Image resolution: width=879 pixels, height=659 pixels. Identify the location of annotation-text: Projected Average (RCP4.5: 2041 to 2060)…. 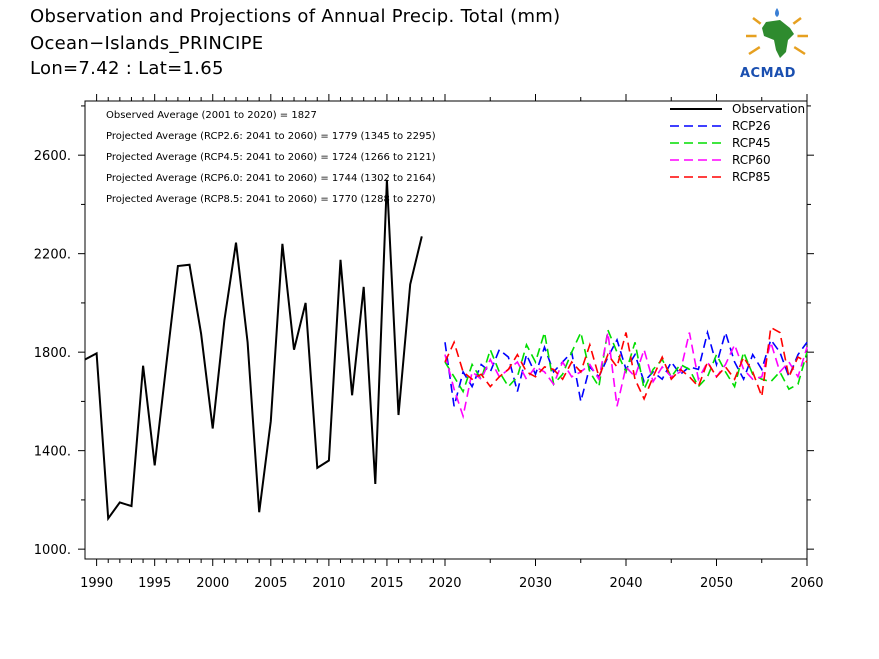
(271, 157).